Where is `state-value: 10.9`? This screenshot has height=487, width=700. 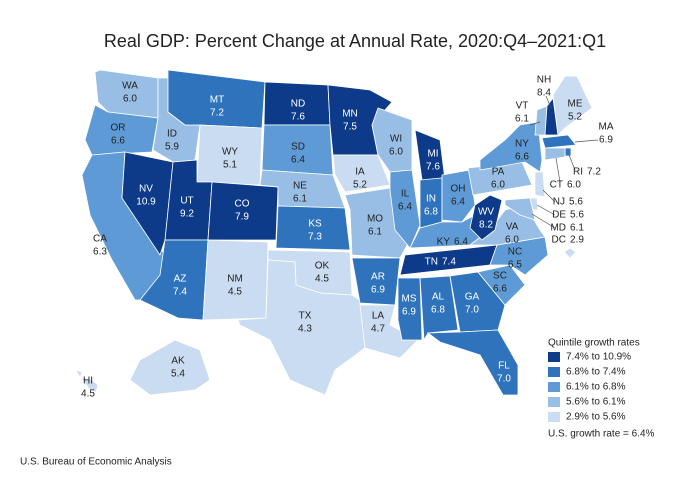 state-value: 10.9 is located at coordinates (146, 202).